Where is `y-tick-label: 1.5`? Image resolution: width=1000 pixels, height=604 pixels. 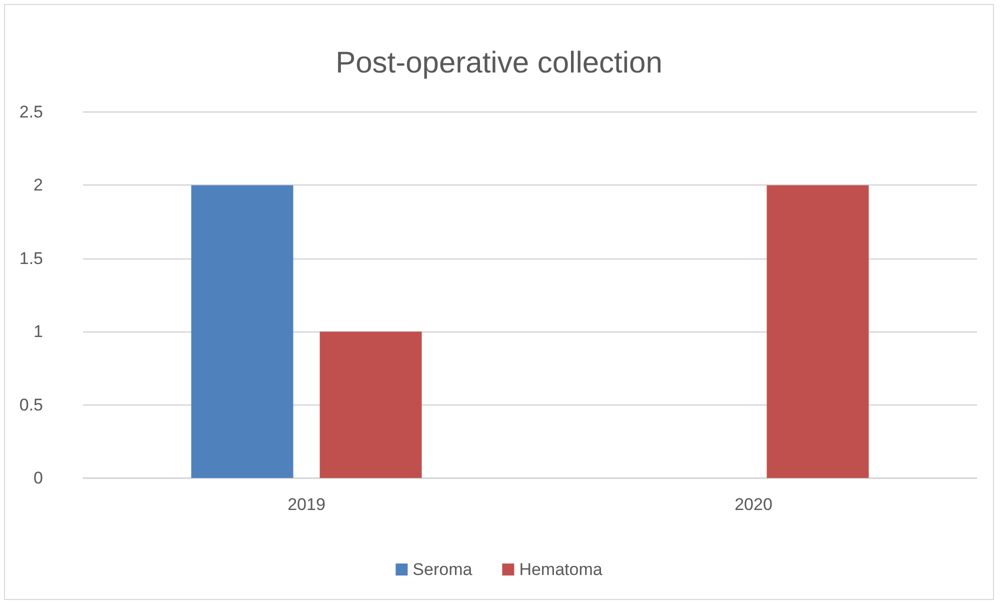
y-tick-label: 1.5 is located at coordinates (31, 258).